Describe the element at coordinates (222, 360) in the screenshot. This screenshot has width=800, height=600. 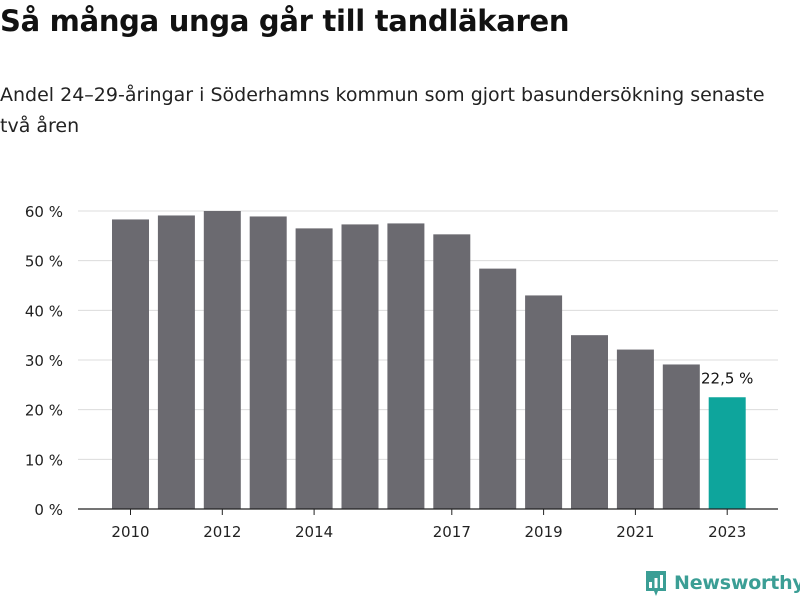
I see `bar-2012` at that location.